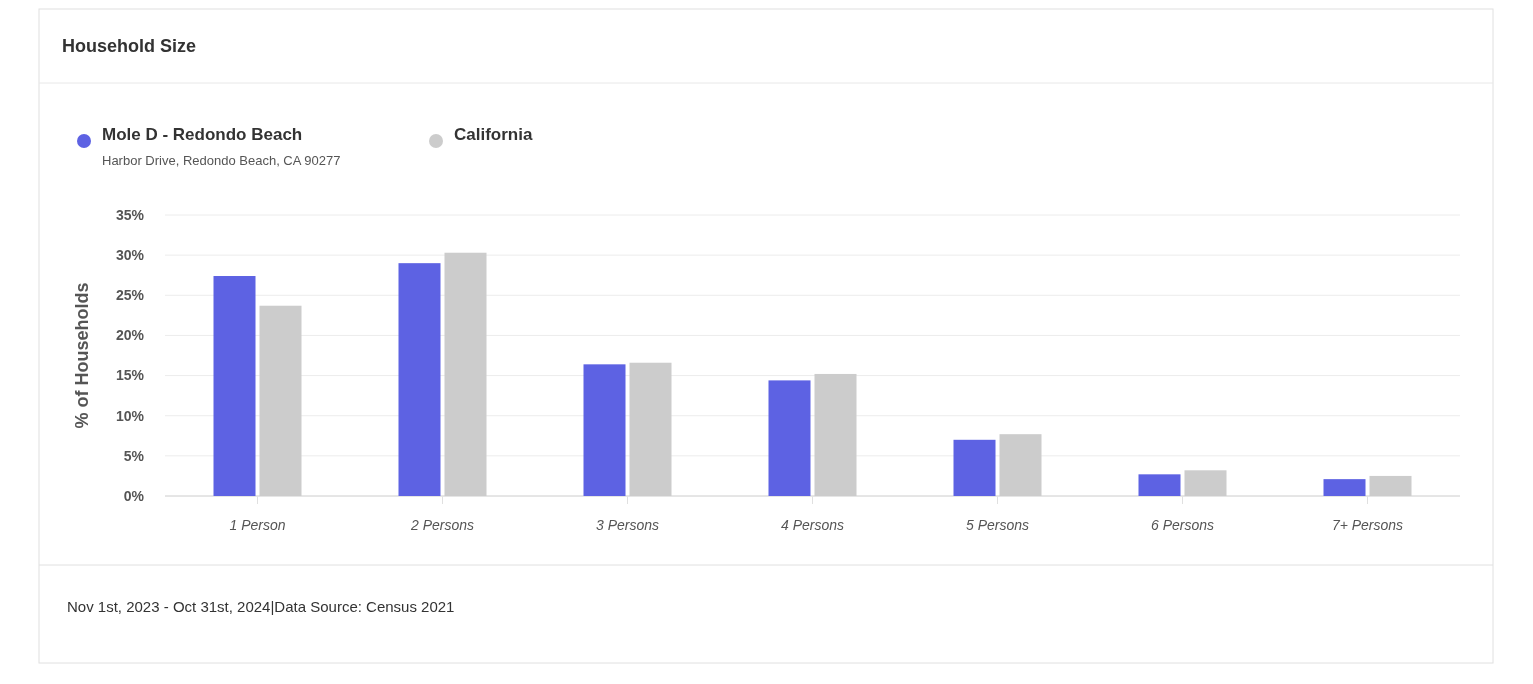  What do you see at coordinates (442, 525) in the screenshot?
I see `x-tick-label: 2 Persons` at bounding box center [442, 525].